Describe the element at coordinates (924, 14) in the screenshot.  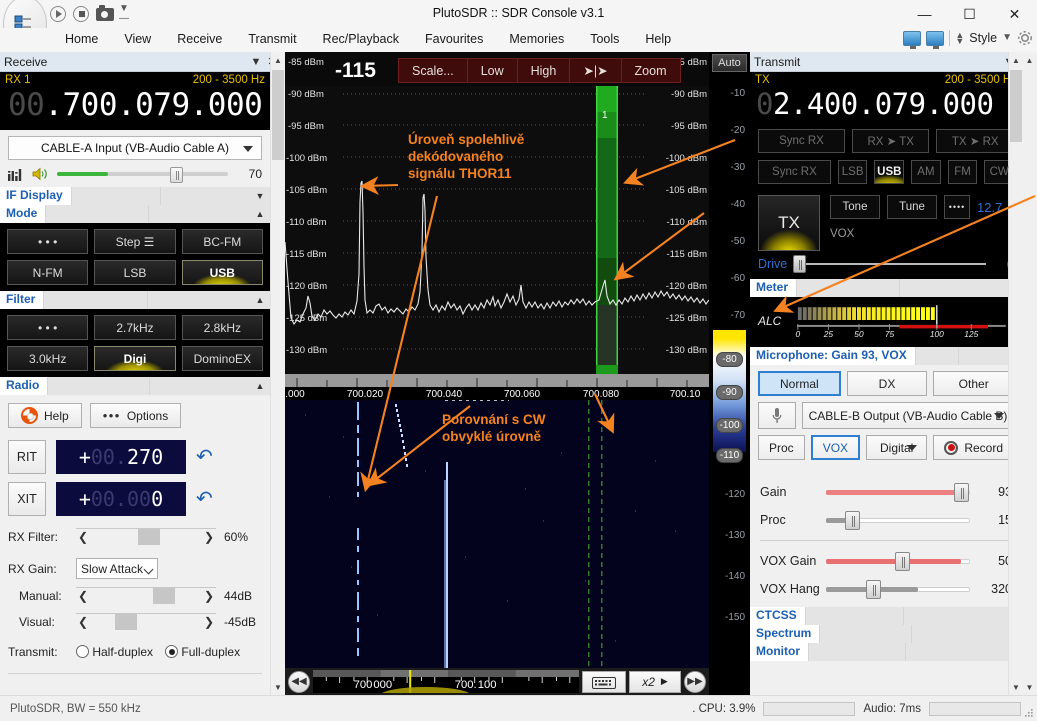
I see `minimize-button: —` at that location.